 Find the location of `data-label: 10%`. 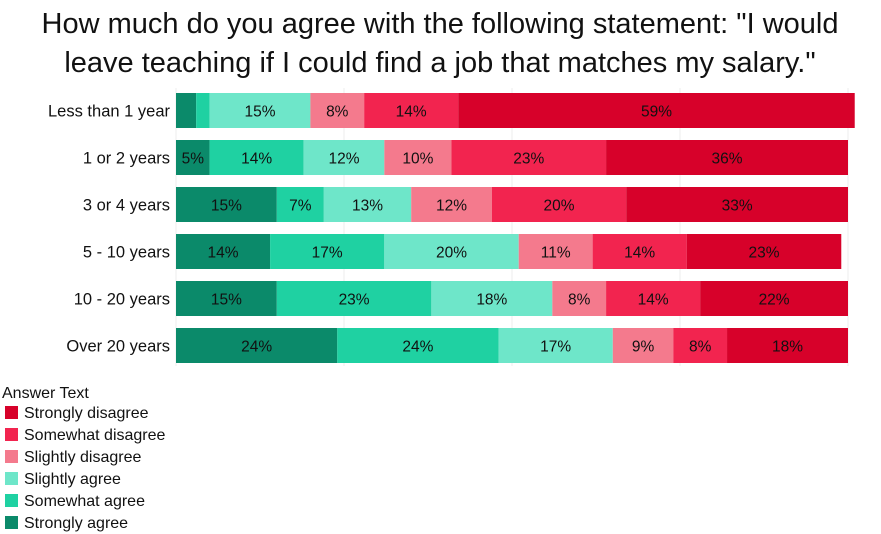

data-label: 10% is located at coordinates (417, 159).